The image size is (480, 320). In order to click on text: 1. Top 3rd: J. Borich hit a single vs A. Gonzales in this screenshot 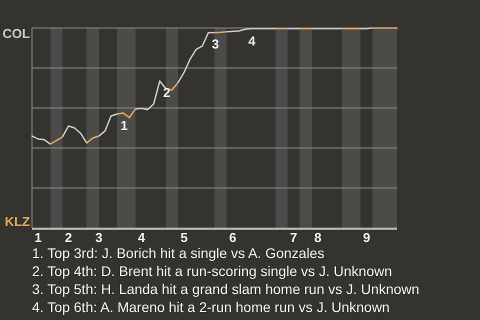, I will do `click(178, 253)`.